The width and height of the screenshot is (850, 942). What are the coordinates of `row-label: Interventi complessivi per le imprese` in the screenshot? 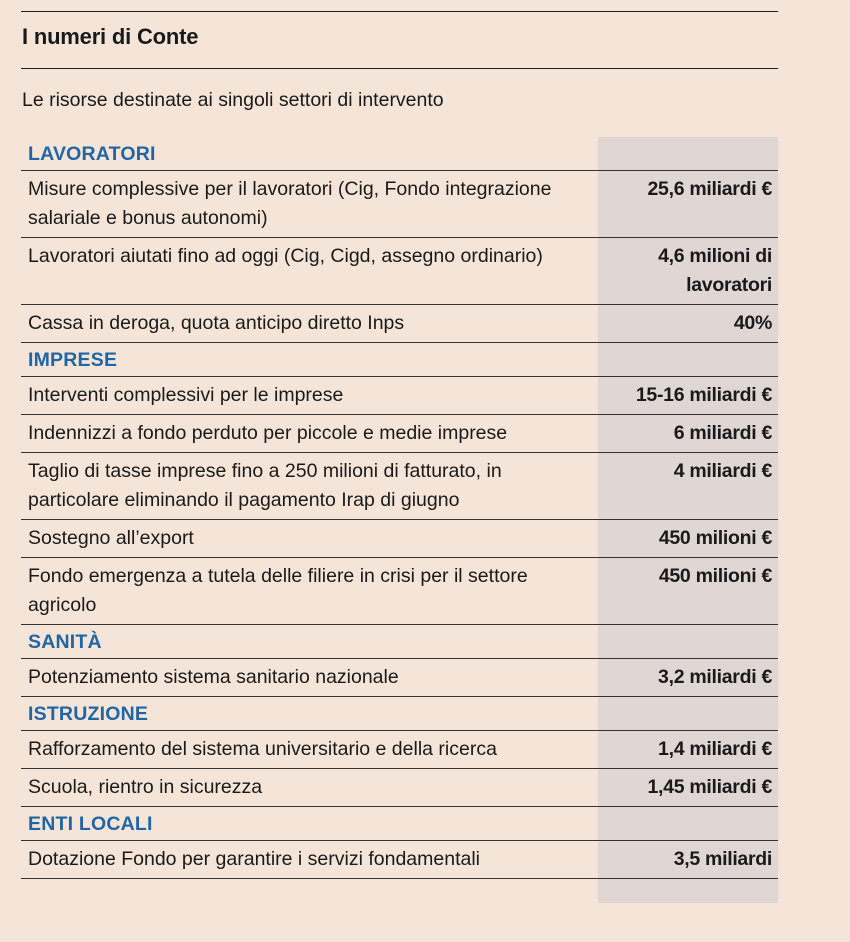 It's located at (186, 395).